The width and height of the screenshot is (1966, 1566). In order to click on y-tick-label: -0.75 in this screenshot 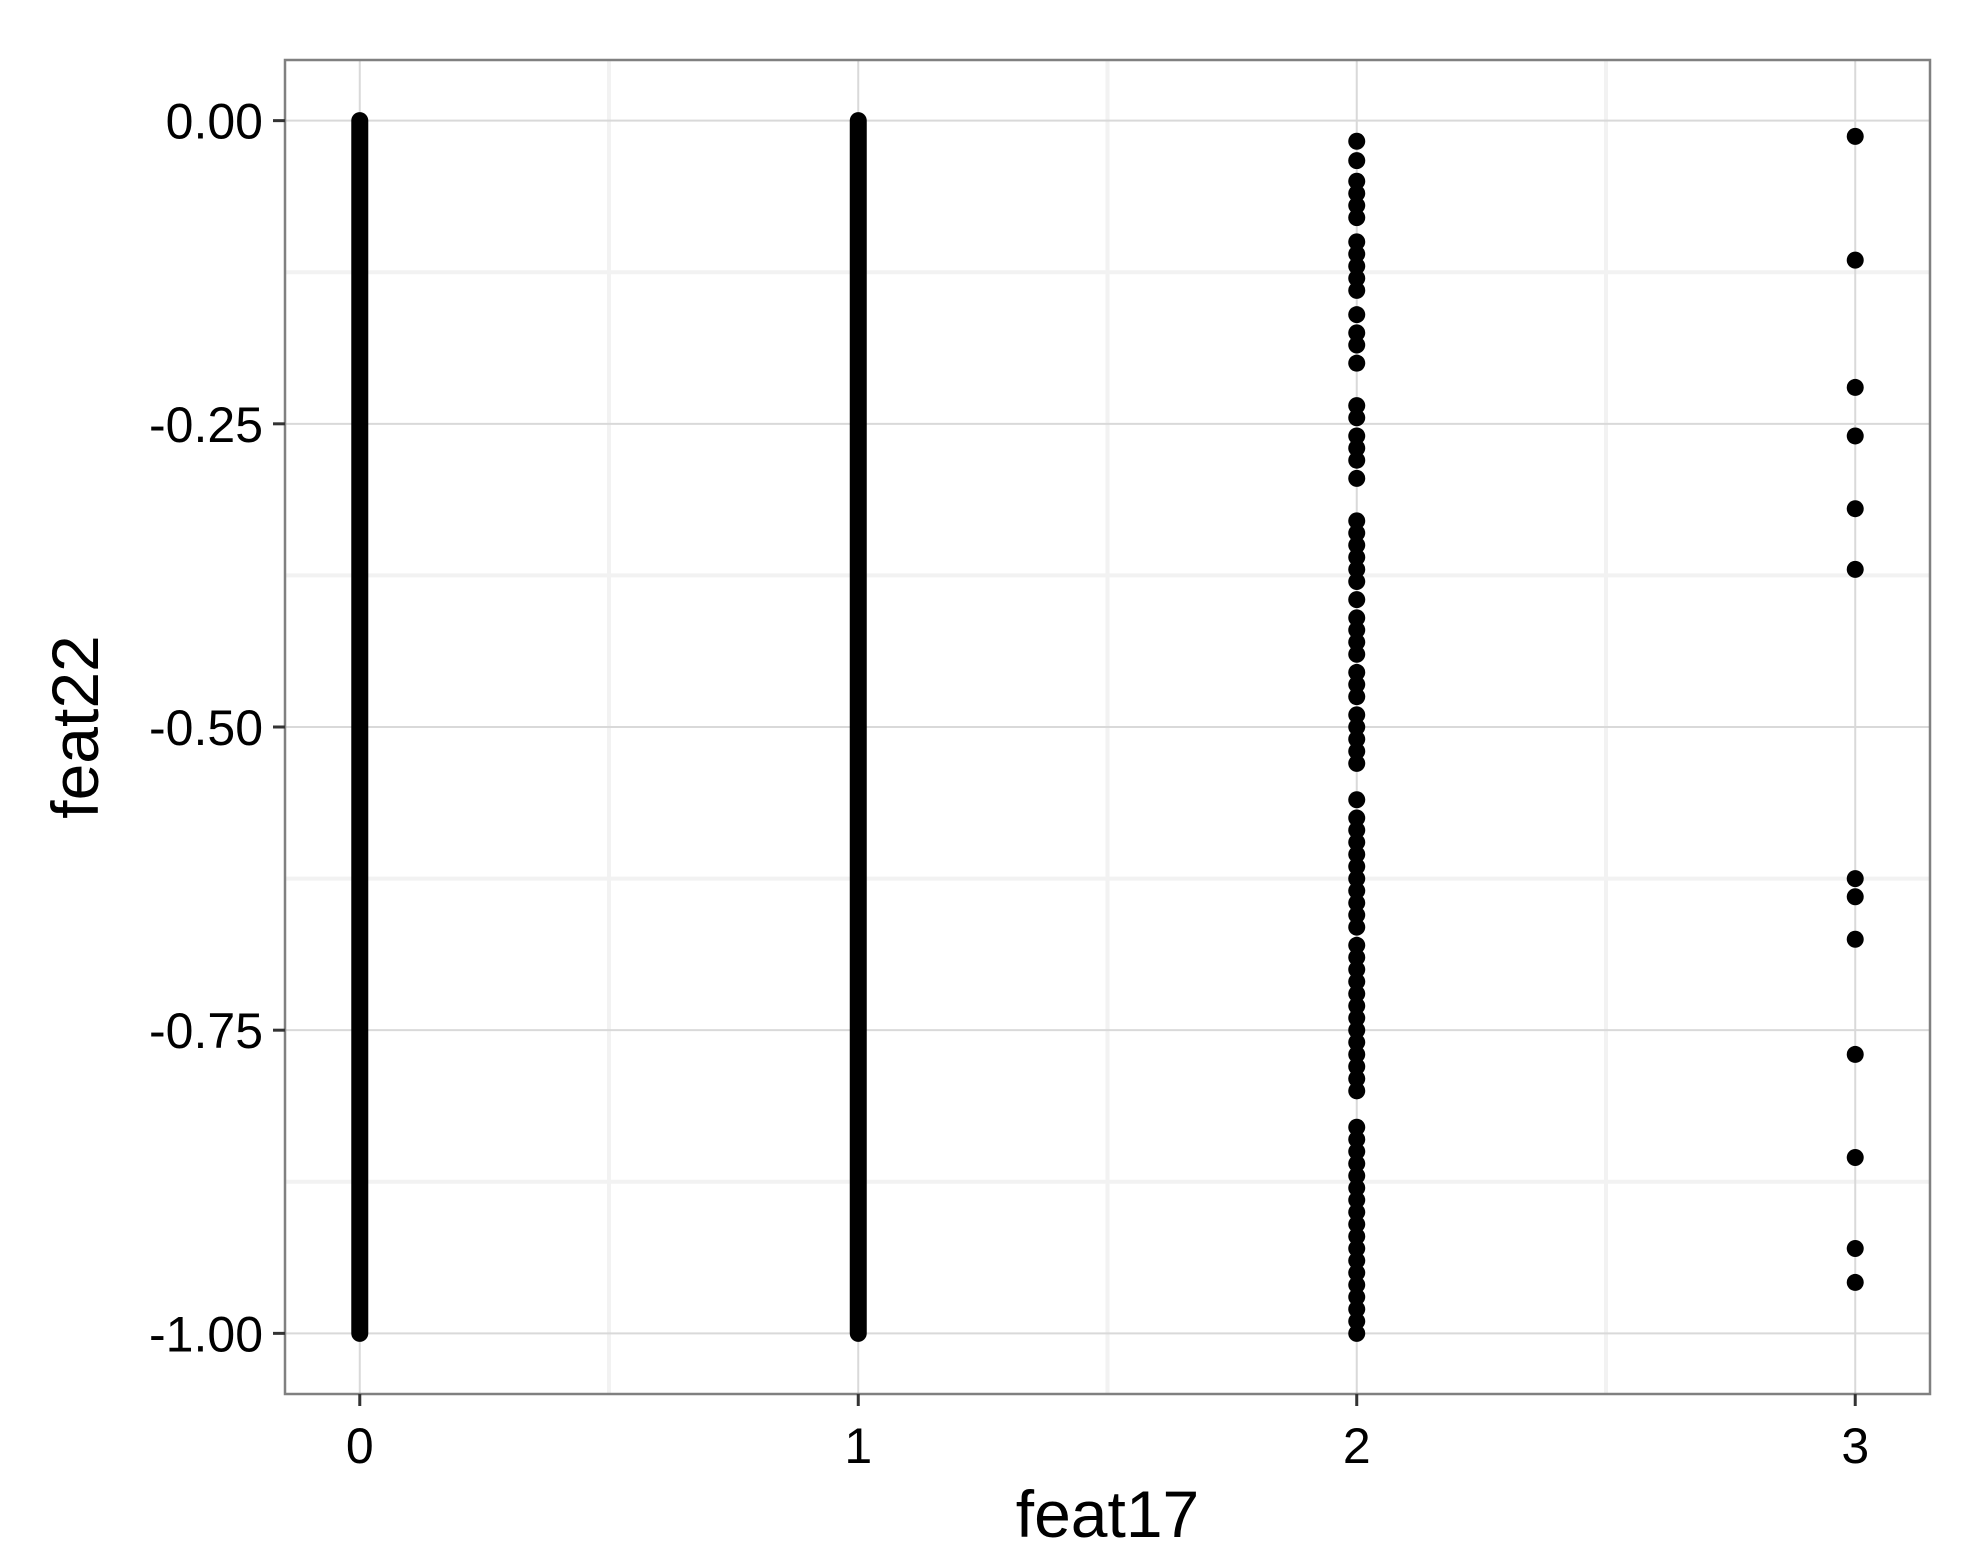, I will do `click(206, 1031)`.